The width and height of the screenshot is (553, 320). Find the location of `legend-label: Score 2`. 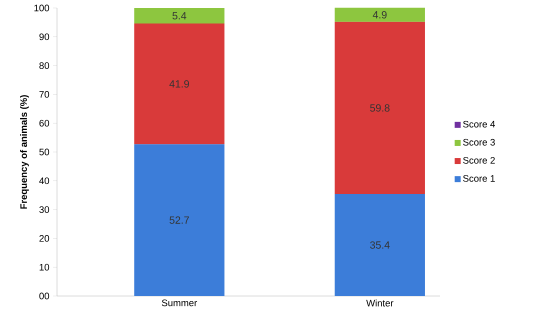

legend-label: Score 2 is located at coordinates (479, 160).